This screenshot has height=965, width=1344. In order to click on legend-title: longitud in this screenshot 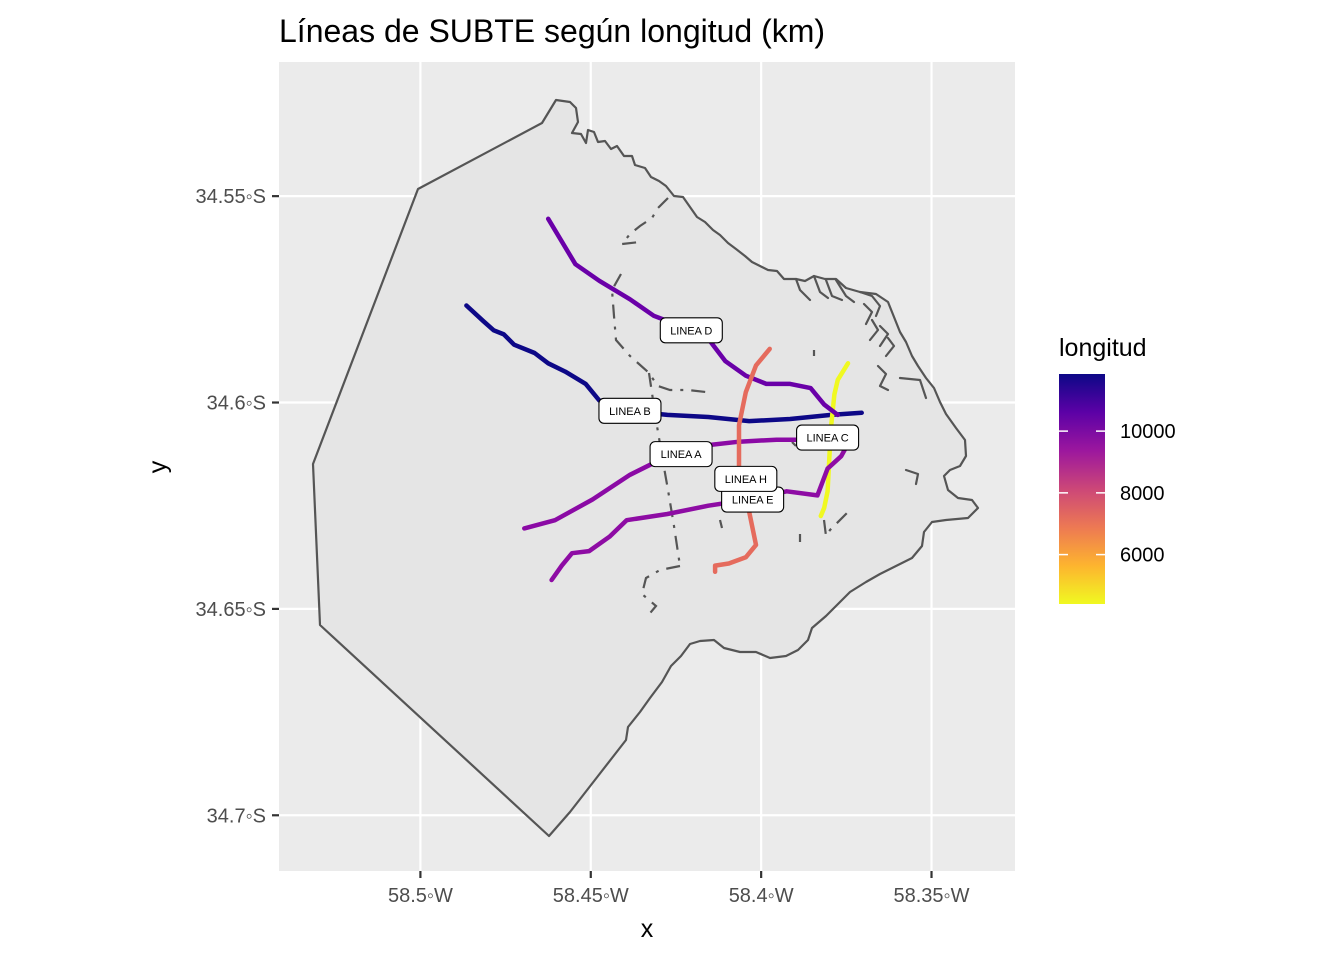, I will do `click(1103, 348)`.